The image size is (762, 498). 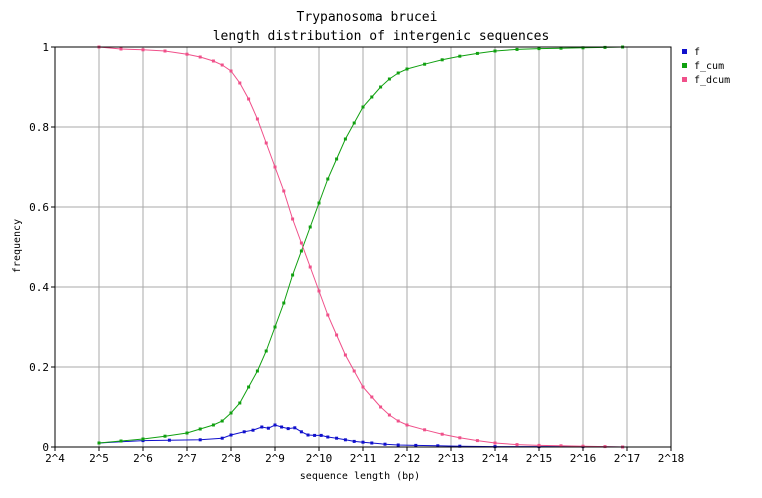 What do you see at coordinates (360, 476) in the screenshot?
I see `x-axis-label: sequence length (bp)` at bounding box center [360, 476].